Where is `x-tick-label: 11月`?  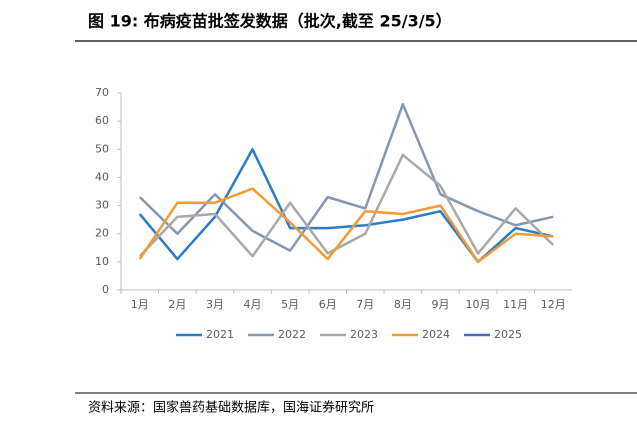 x-tick-label: 11月 is located at coordinates (515, 304).